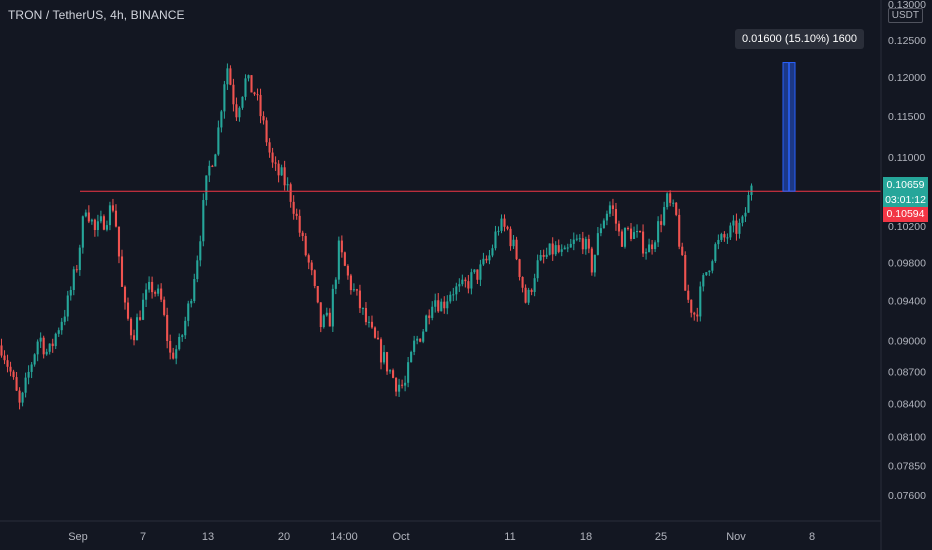  Describe the element at coordinates (736, 537) in the screenshot. I see `time-tick-label: Nov` at that location.